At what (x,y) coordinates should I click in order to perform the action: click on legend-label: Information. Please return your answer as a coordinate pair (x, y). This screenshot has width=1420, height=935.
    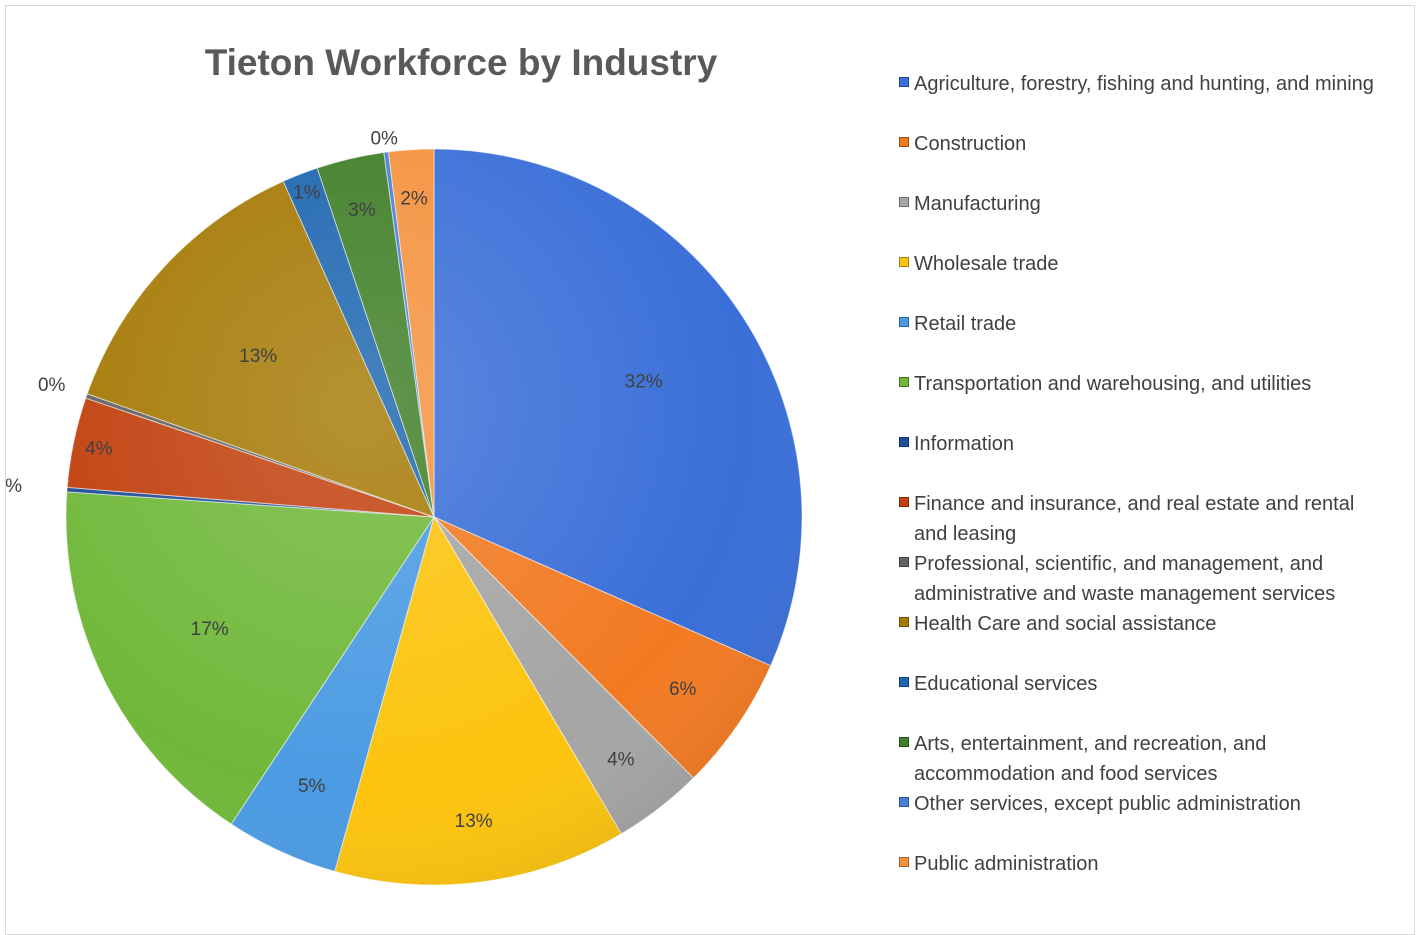
    Looking at the image, I should click on (964, 444).